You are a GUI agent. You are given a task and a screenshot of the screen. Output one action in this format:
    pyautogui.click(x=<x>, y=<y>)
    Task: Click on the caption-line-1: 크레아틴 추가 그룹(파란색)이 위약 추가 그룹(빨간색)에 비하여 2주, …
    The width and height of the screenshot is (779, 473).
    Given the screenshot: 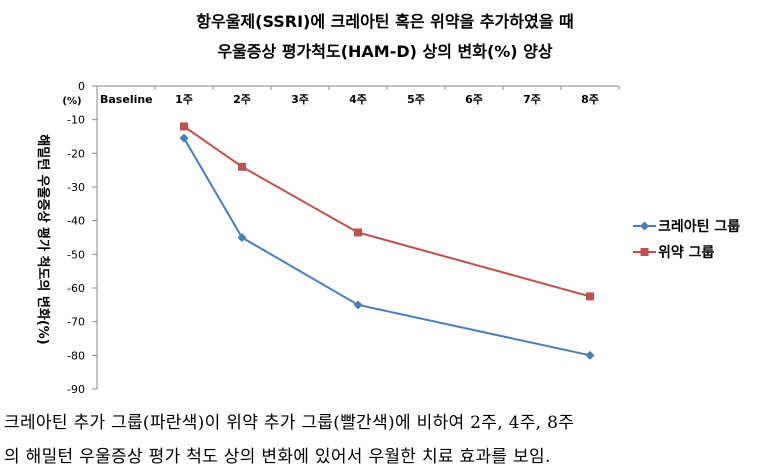 What is the action you would take?
    pyautogui.click(x=289, y=423)
    